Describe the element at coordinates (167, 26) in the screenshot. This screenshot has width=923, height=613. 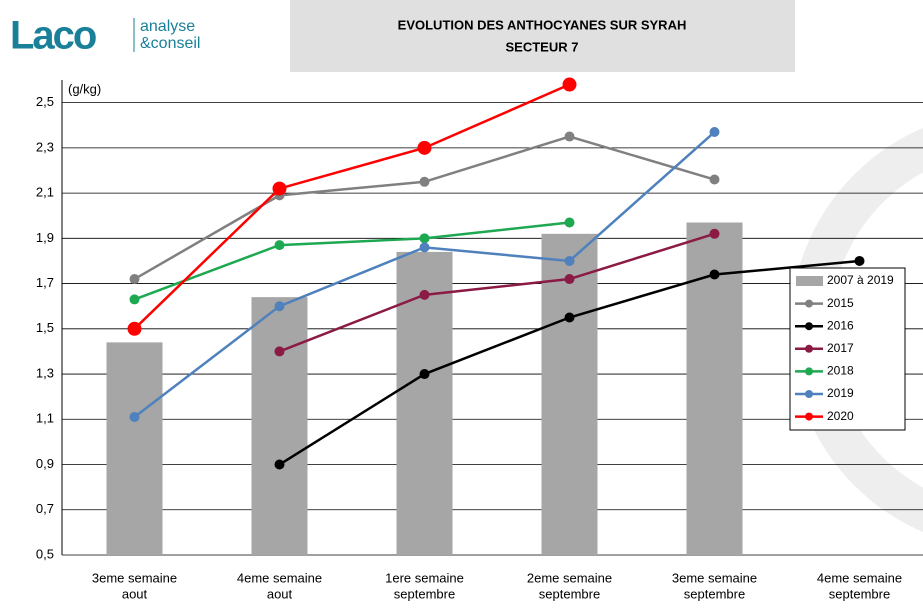
I see `logo-tagline: analyse` at that location.